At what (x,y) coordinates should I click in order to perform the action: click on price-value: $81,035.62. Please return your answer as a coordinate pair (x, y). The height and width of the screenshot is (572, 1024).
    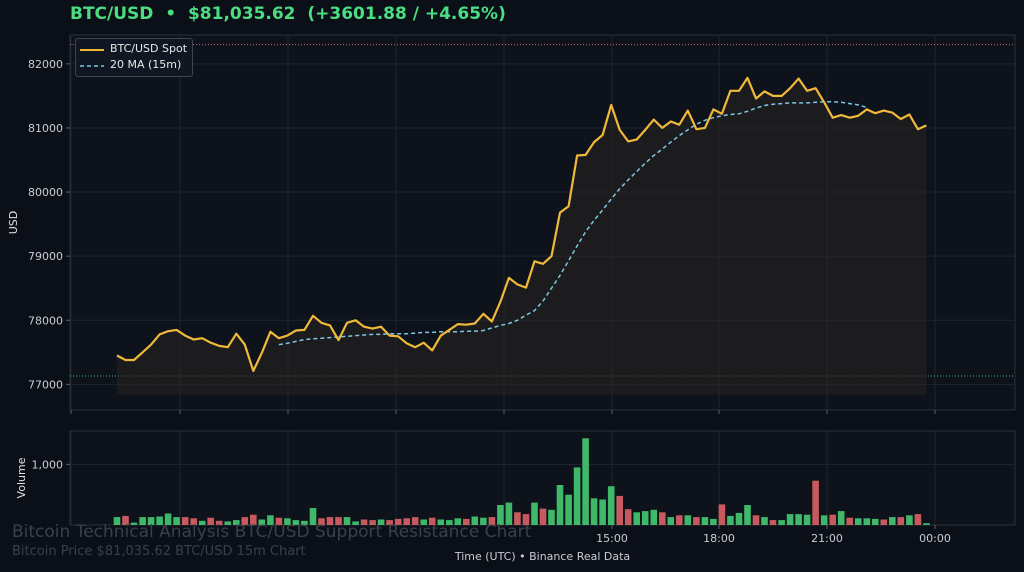
    Looking at the image, I should click on (241, 14).